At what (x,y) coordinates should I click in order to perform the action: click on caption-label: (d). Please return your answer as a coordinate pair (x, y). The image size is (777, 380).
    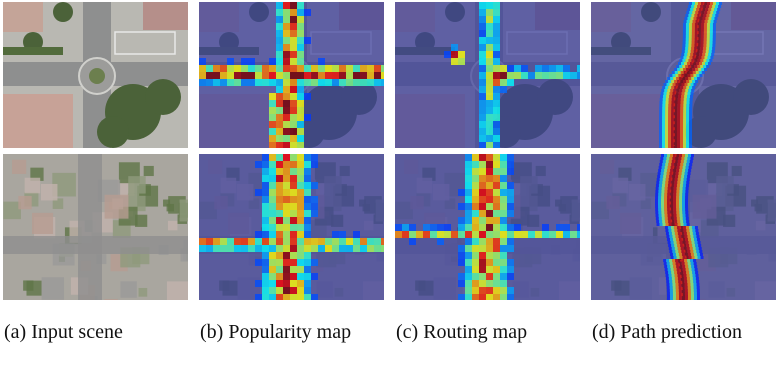
    Looking at the image, I should click on (604, 332).